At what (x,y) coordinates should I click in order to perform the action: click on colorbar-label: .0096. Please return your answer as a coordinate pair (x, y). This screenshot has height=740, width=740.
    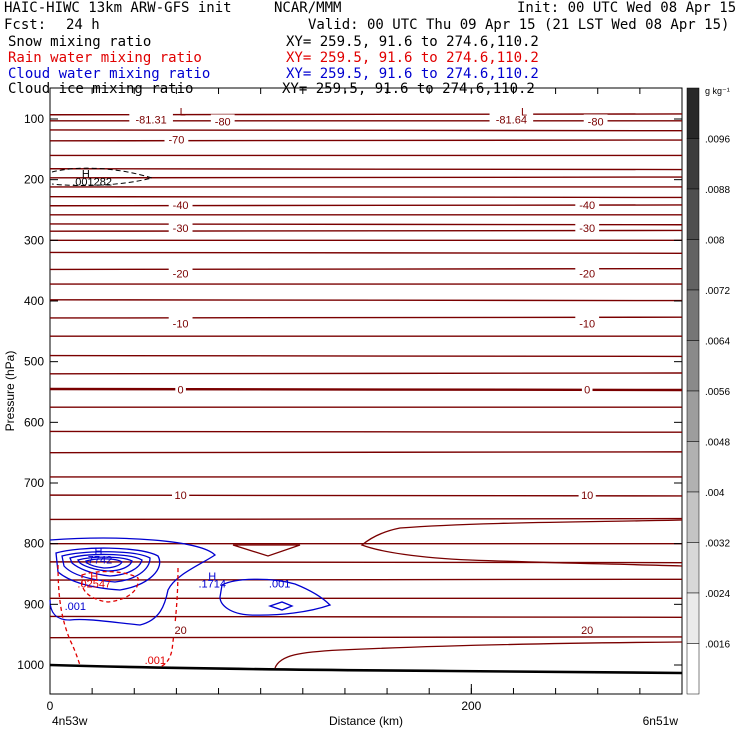
    Looking at the image, I should click on (717, 140).